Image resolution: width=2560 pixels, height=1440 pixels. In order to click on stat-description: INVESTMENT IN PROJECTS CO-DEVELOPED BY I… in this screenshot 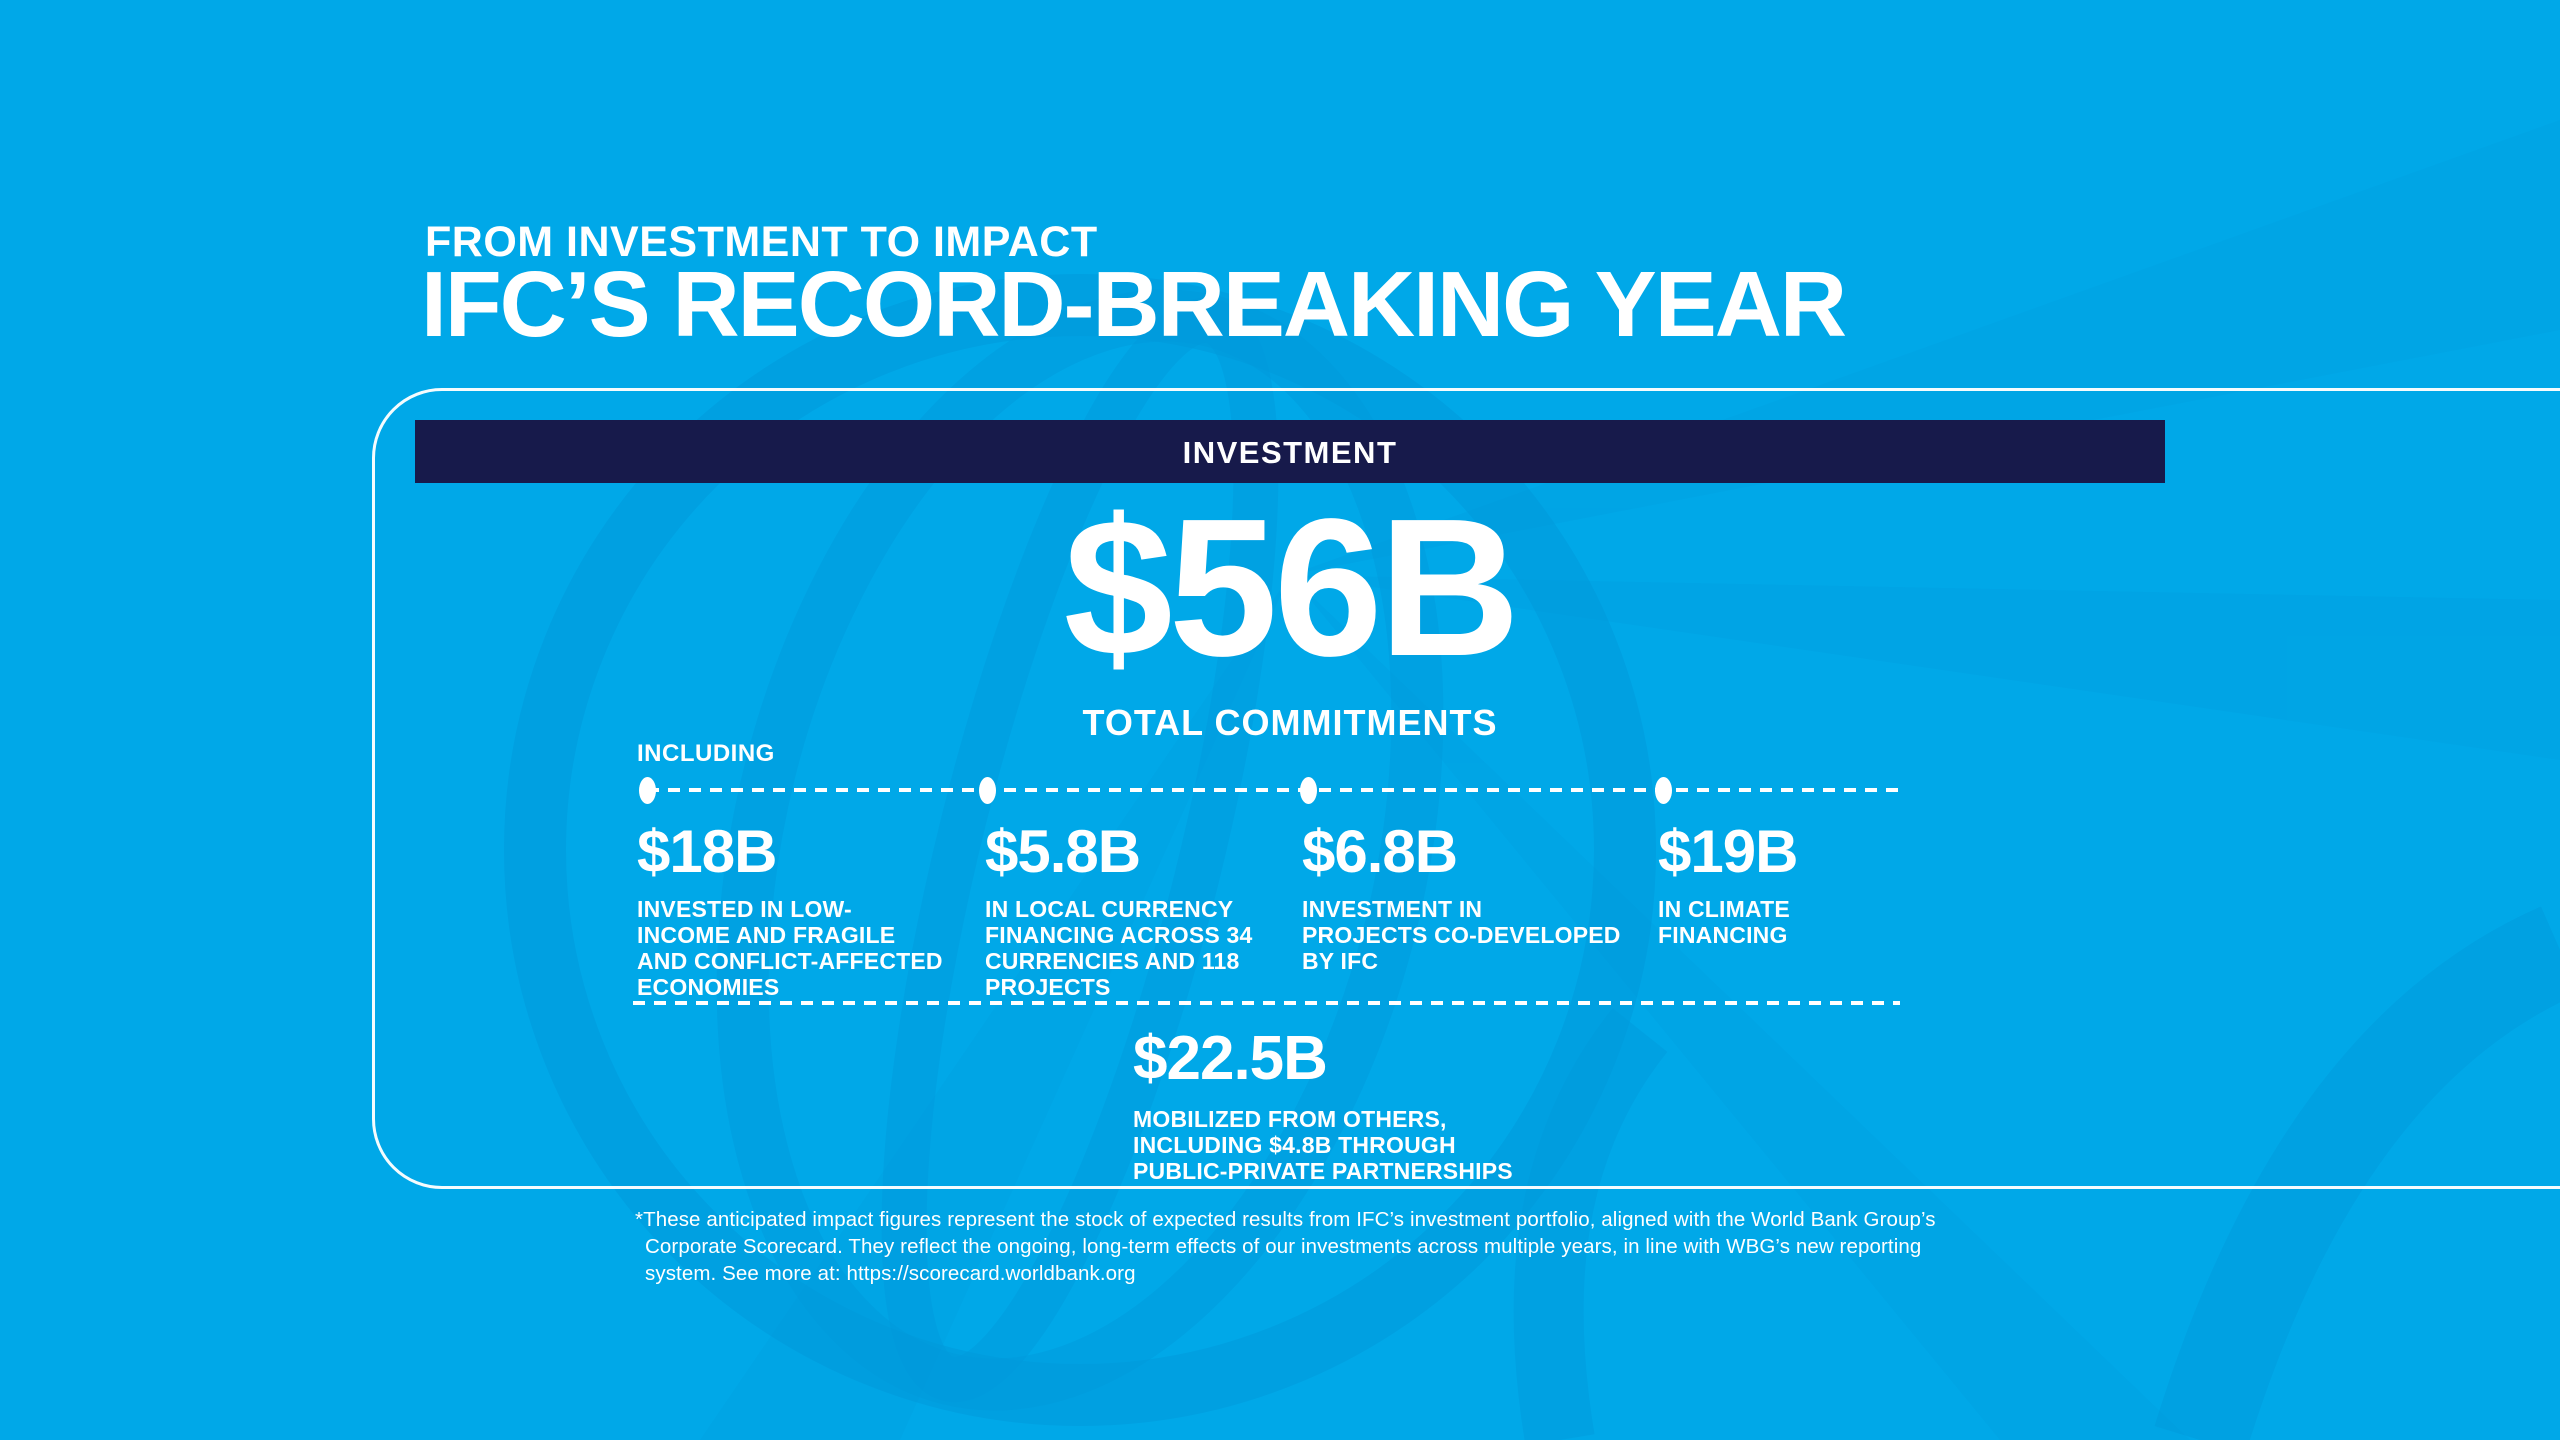, I will do `click(1461, 935)`.